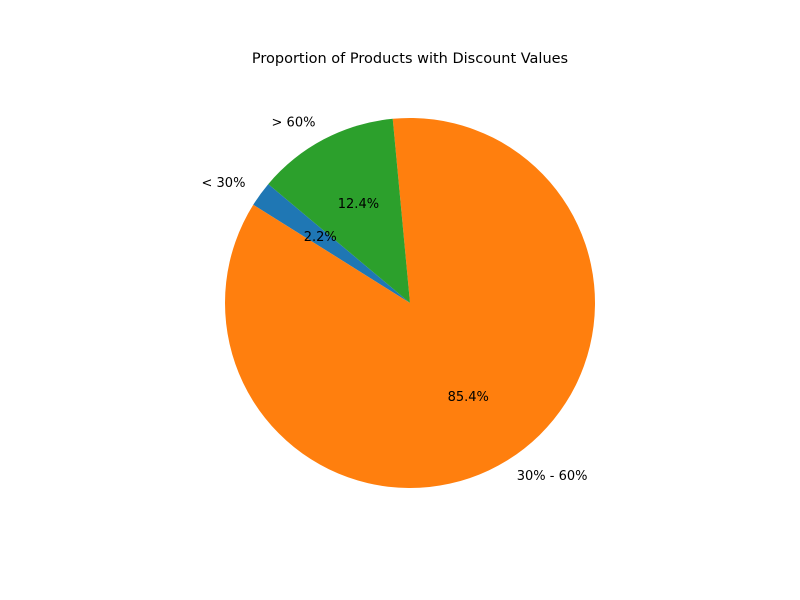  Describe the element at coordinates (320, 237) in the screenshot. I see `slice-percent-label: 2.2%` at that location.